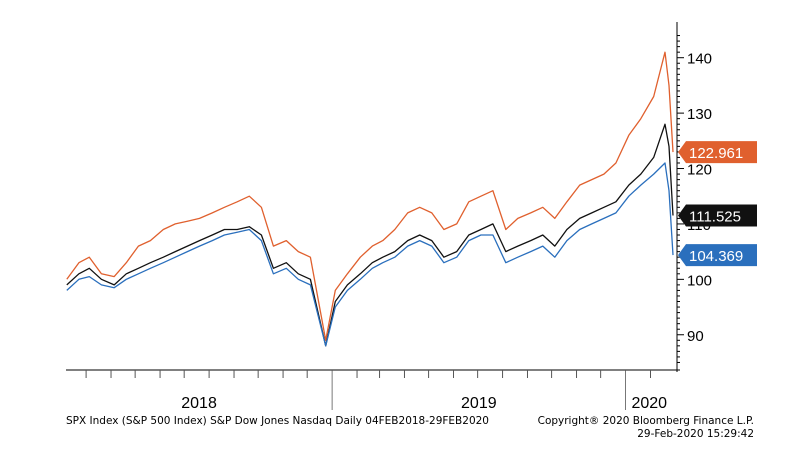 The image size is (786, 475). I want to click on year-label: 2018, so click(199, 403).